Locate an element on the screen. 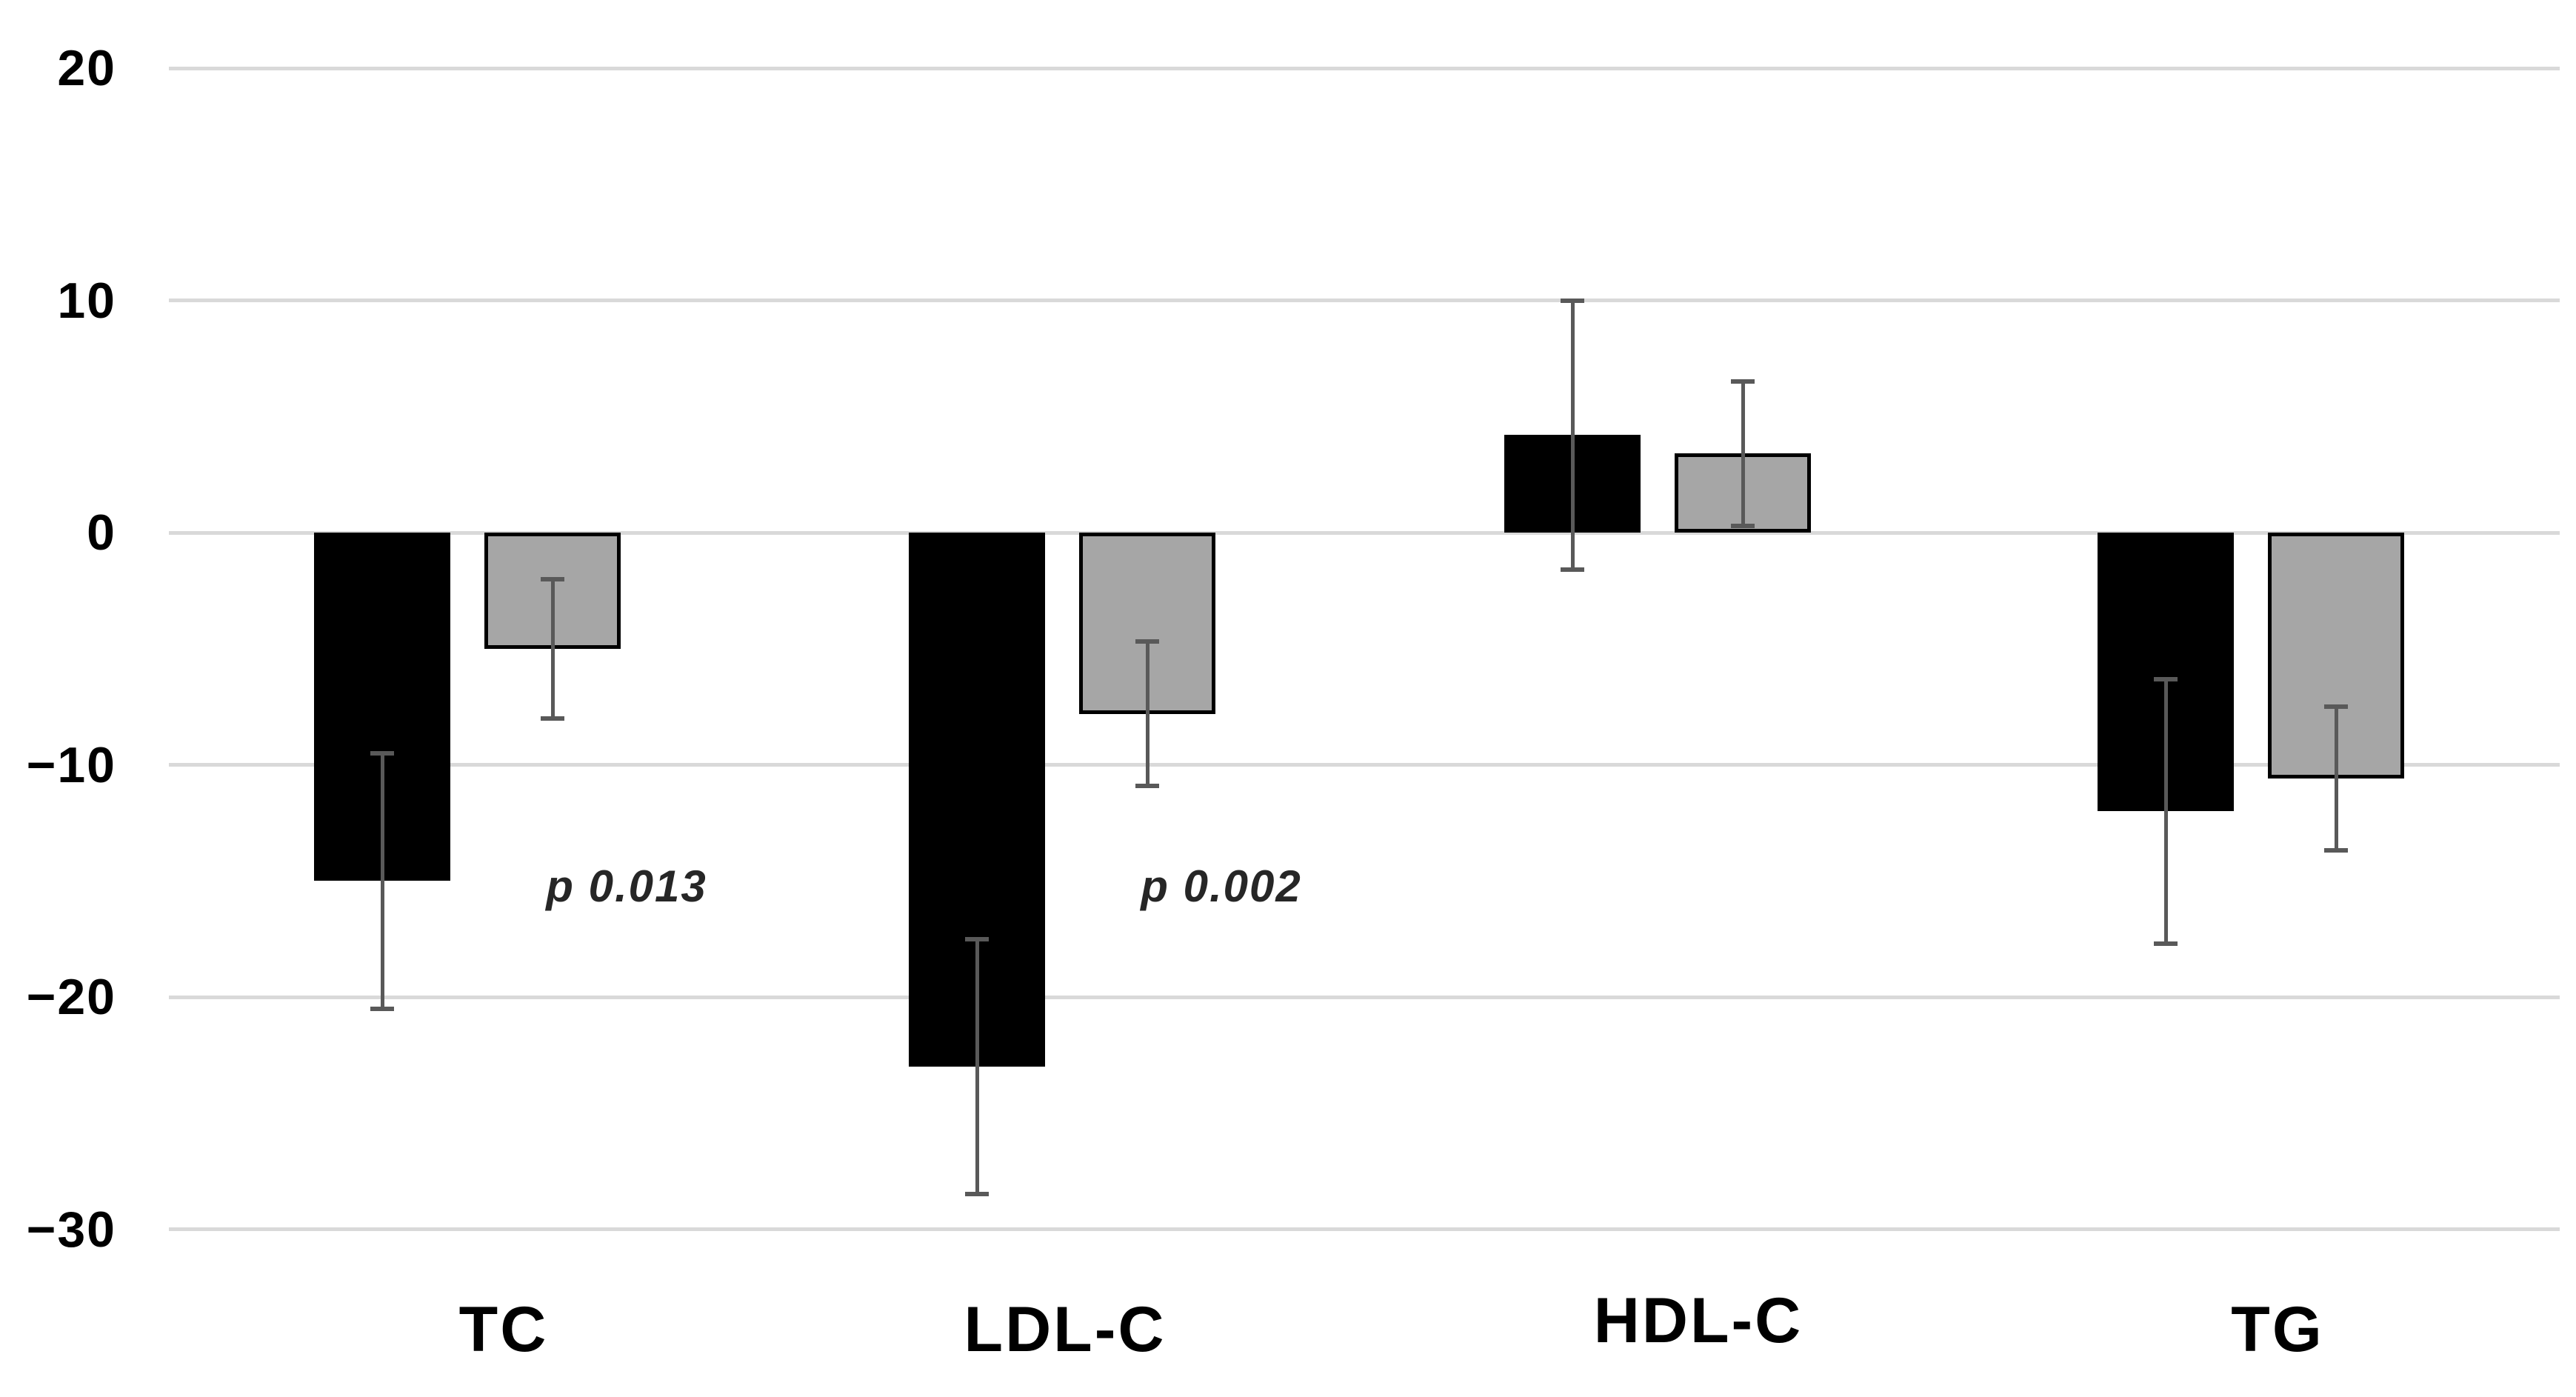 Image resolution: width=2576 pixels, height=1397 pixels. x-axis-category-label-hdl-c: HDL-C is located at coordinates (1698, 1320).